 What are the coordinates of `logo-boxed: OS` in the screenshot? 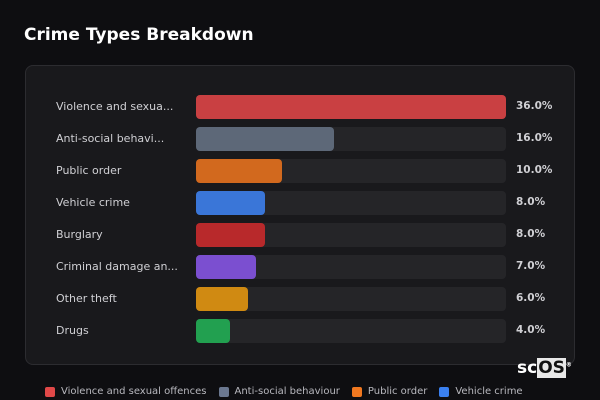 It's located at (551, 368).